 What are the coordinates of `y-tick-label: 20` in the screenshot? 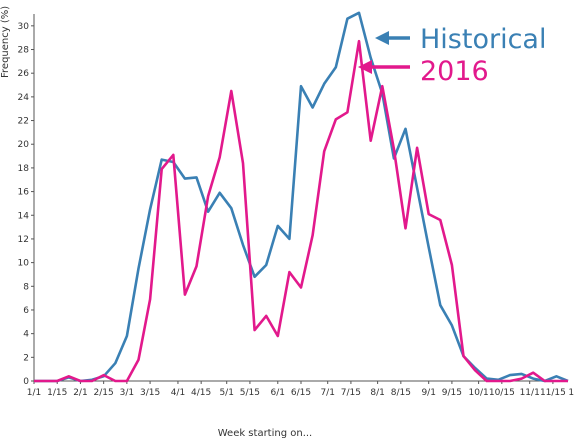 It's located at (24, 145).